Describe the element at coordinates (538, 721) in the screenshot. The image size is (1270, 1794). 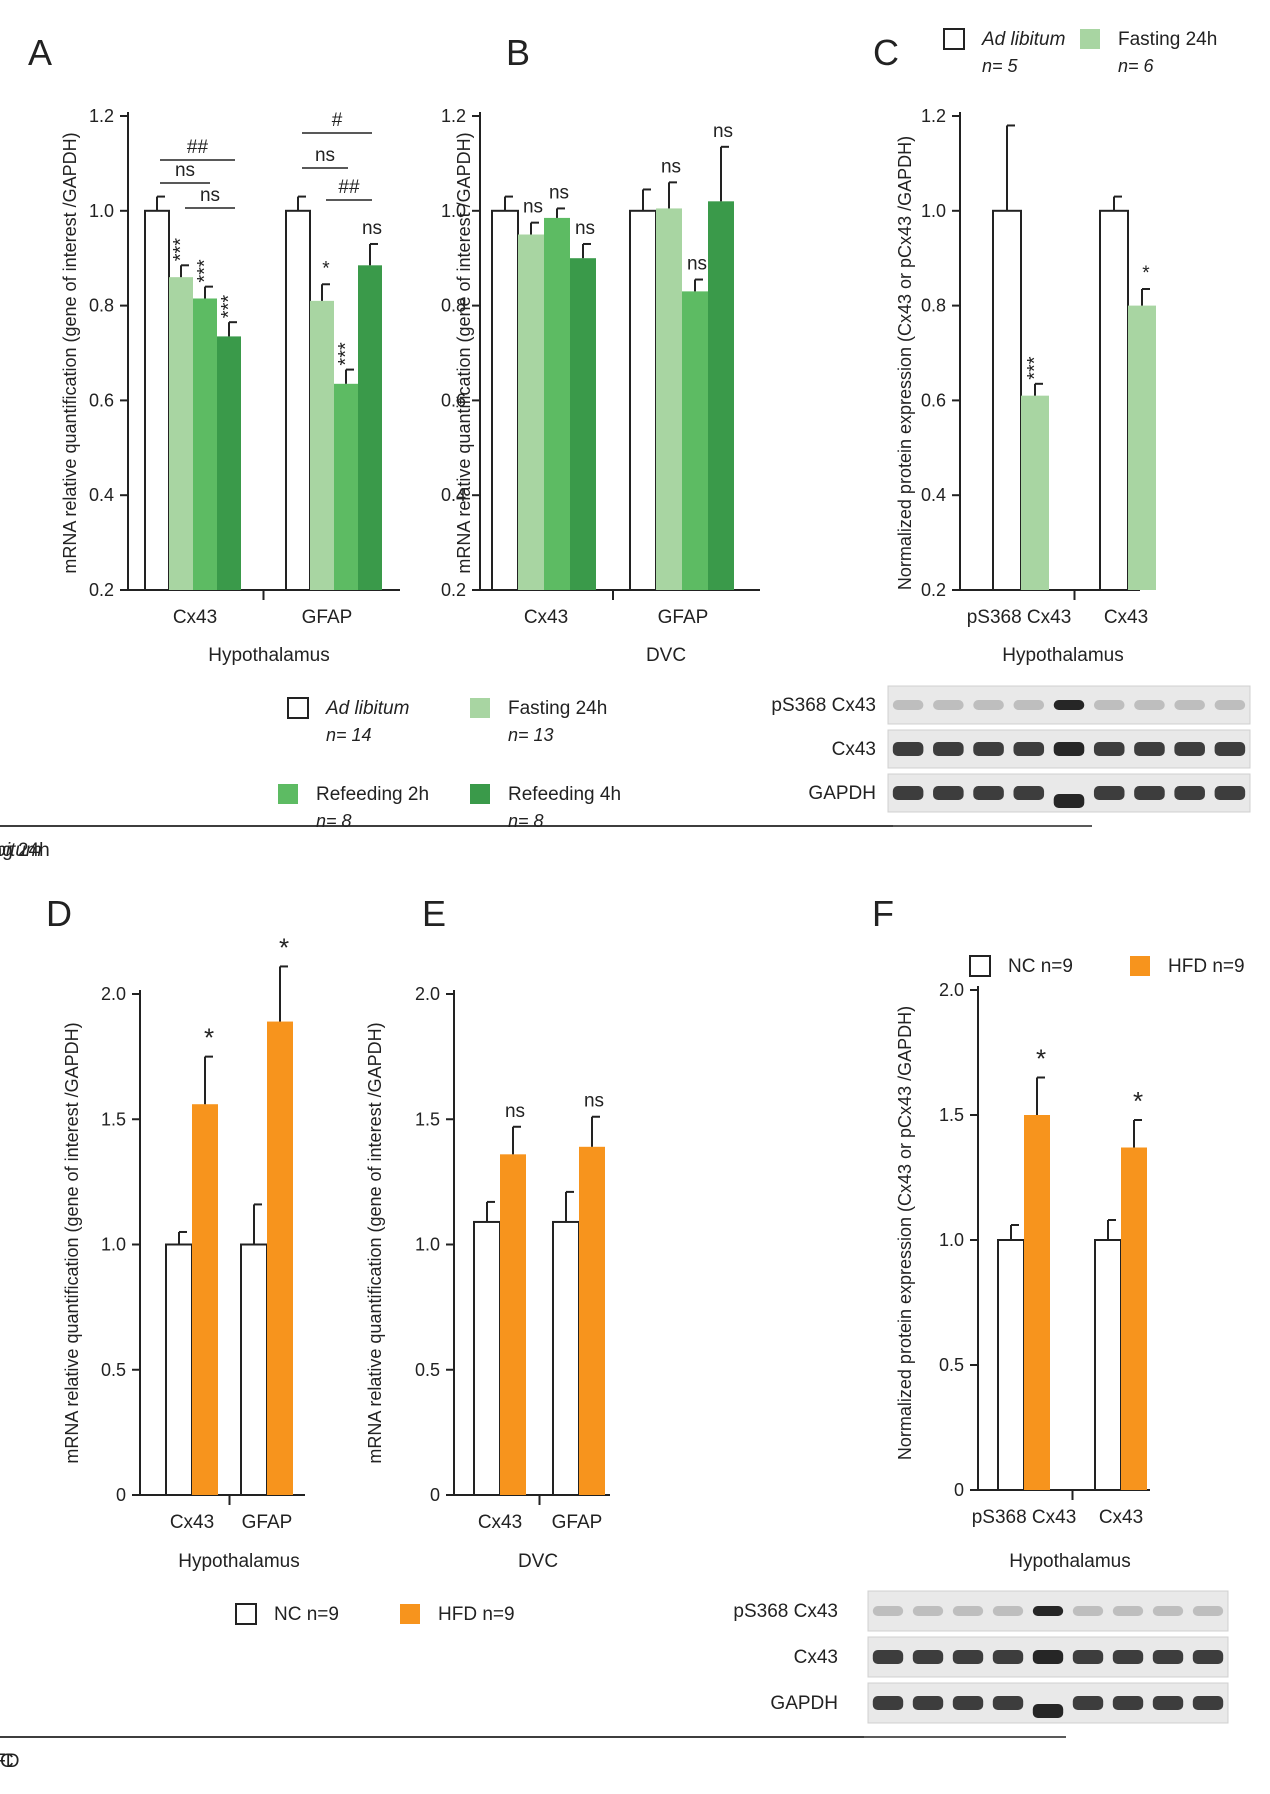
I see `legend-fasting: Fasting 24h n= 13` at that location.